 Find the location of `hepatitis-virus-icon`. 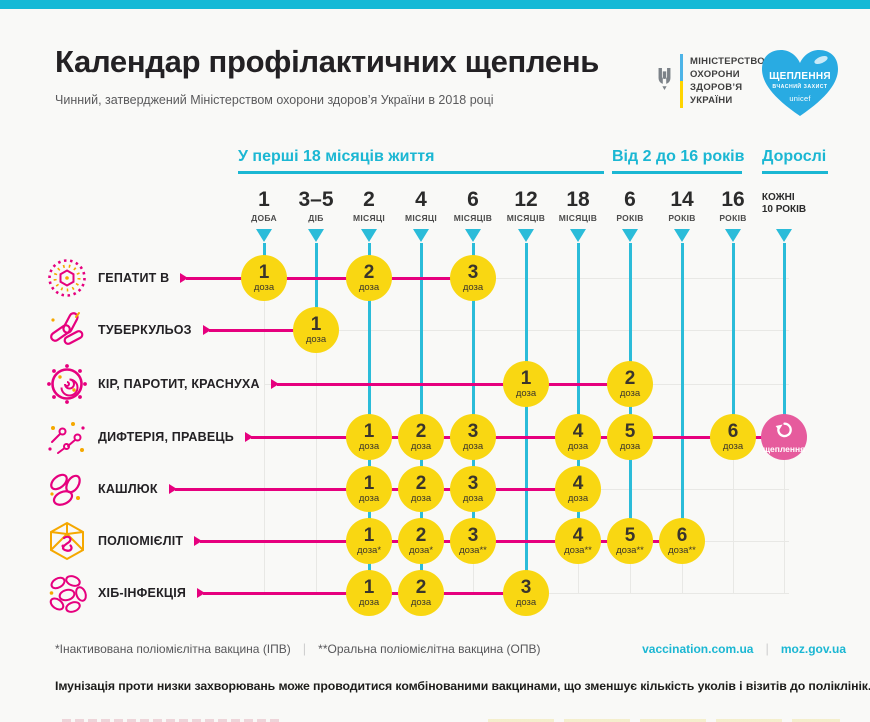

hepatitis-virus-icon is located at coordinates (67, 278).